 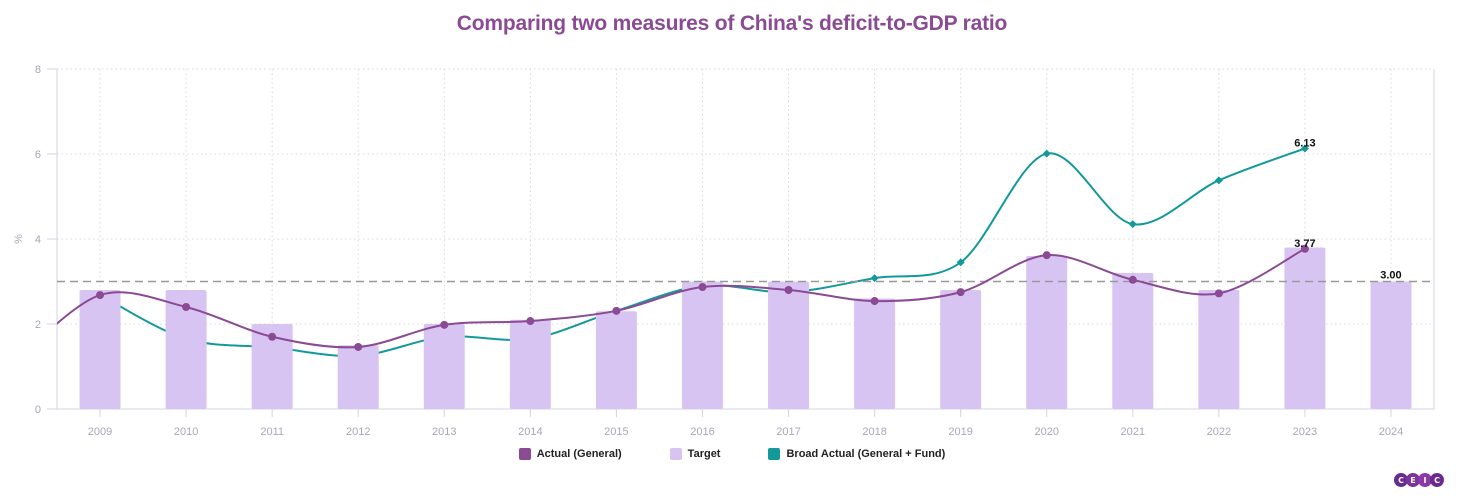 I want to click on legend-item-actual: Actual (General), so click(x=570, y=454).